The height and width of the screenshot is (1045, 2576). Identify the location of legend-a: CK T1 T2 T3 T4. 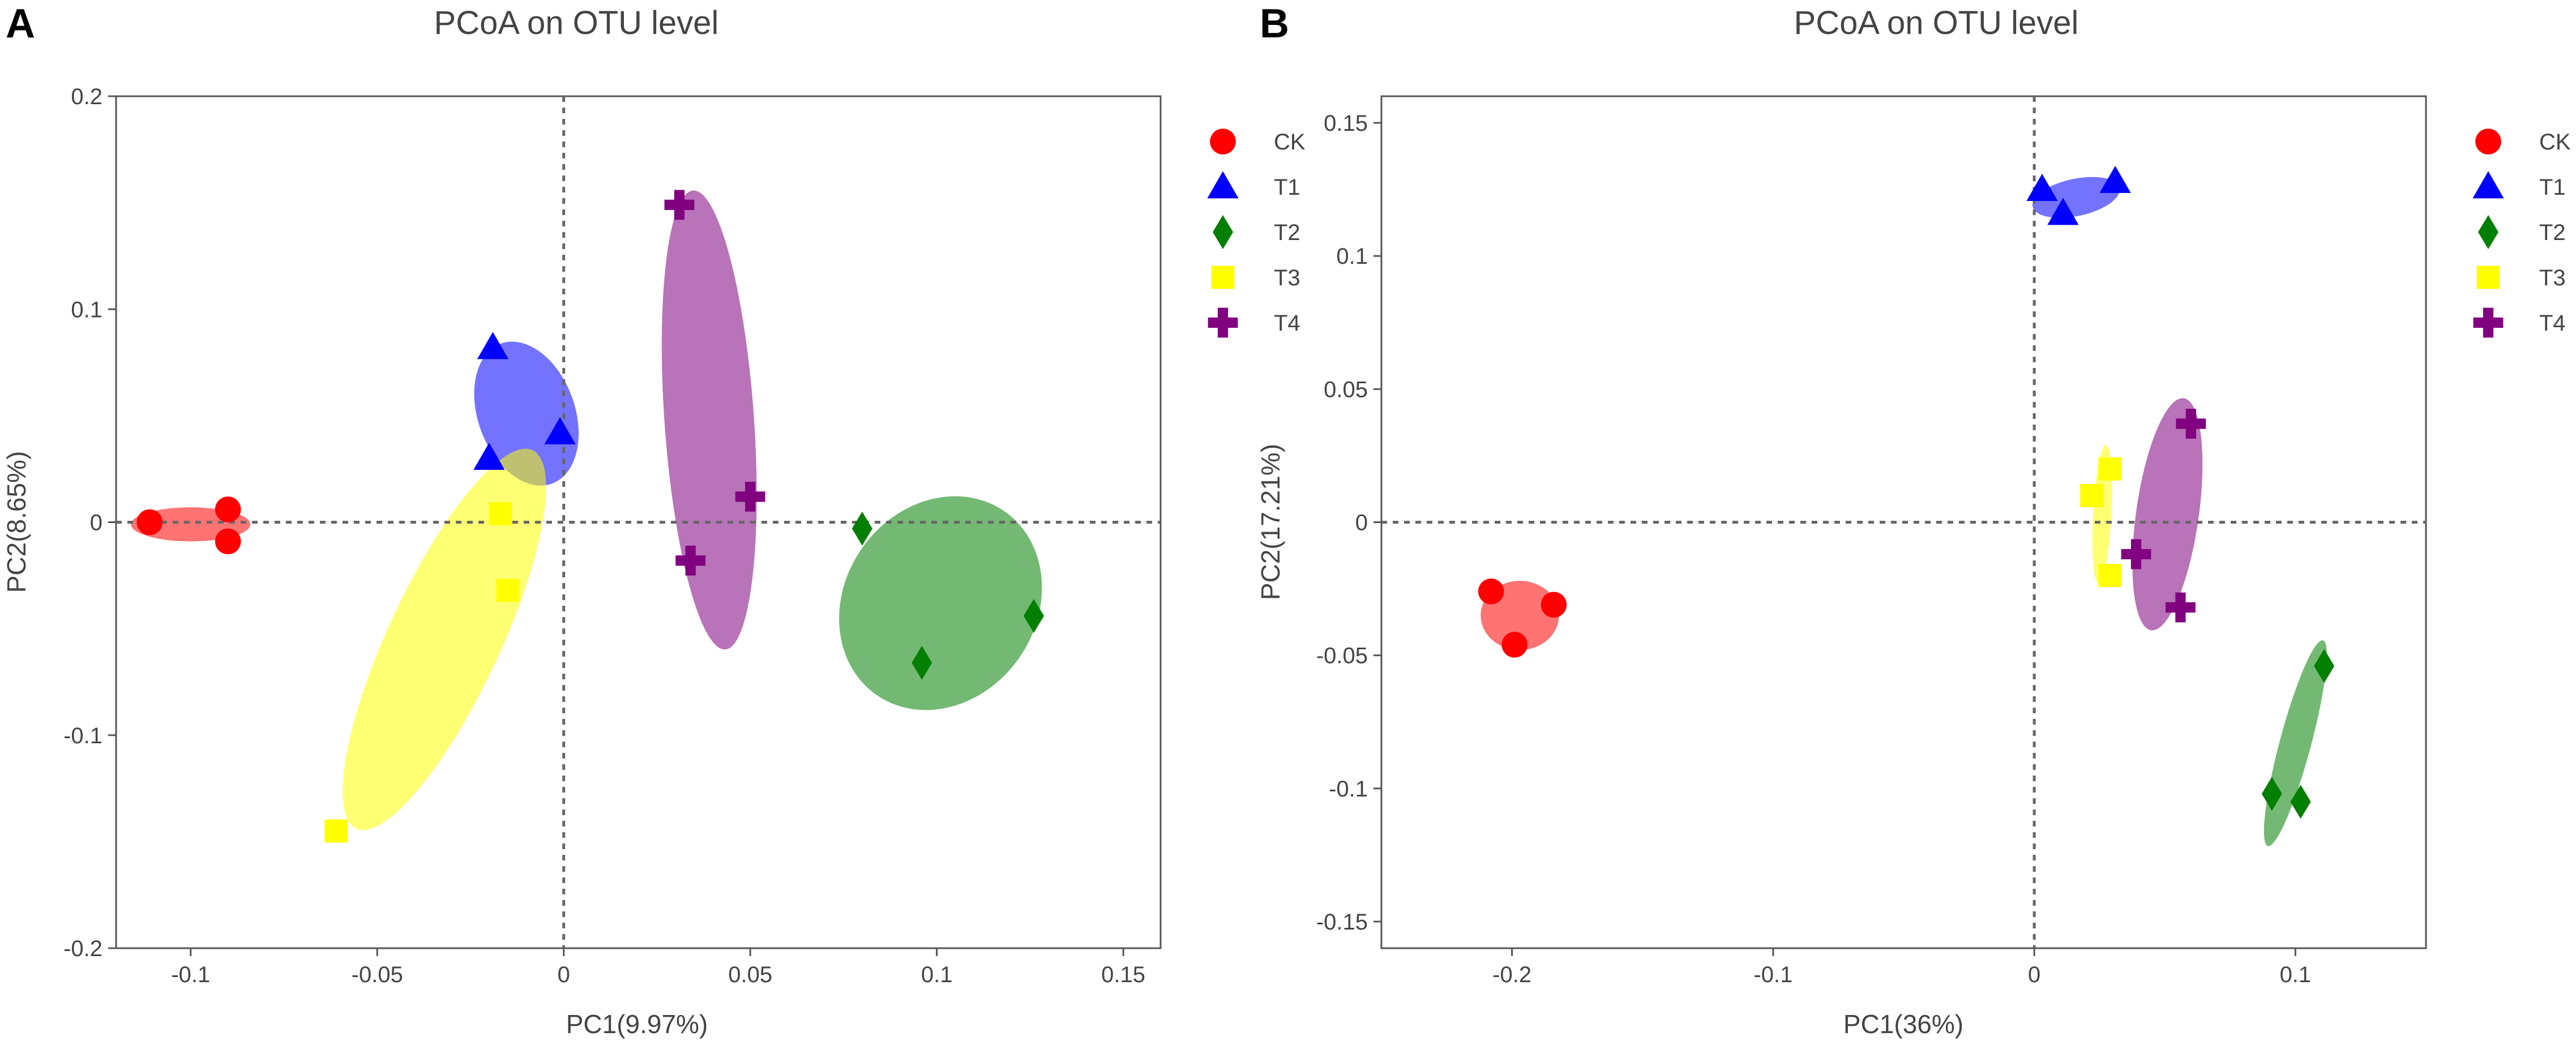
(1256, 233).